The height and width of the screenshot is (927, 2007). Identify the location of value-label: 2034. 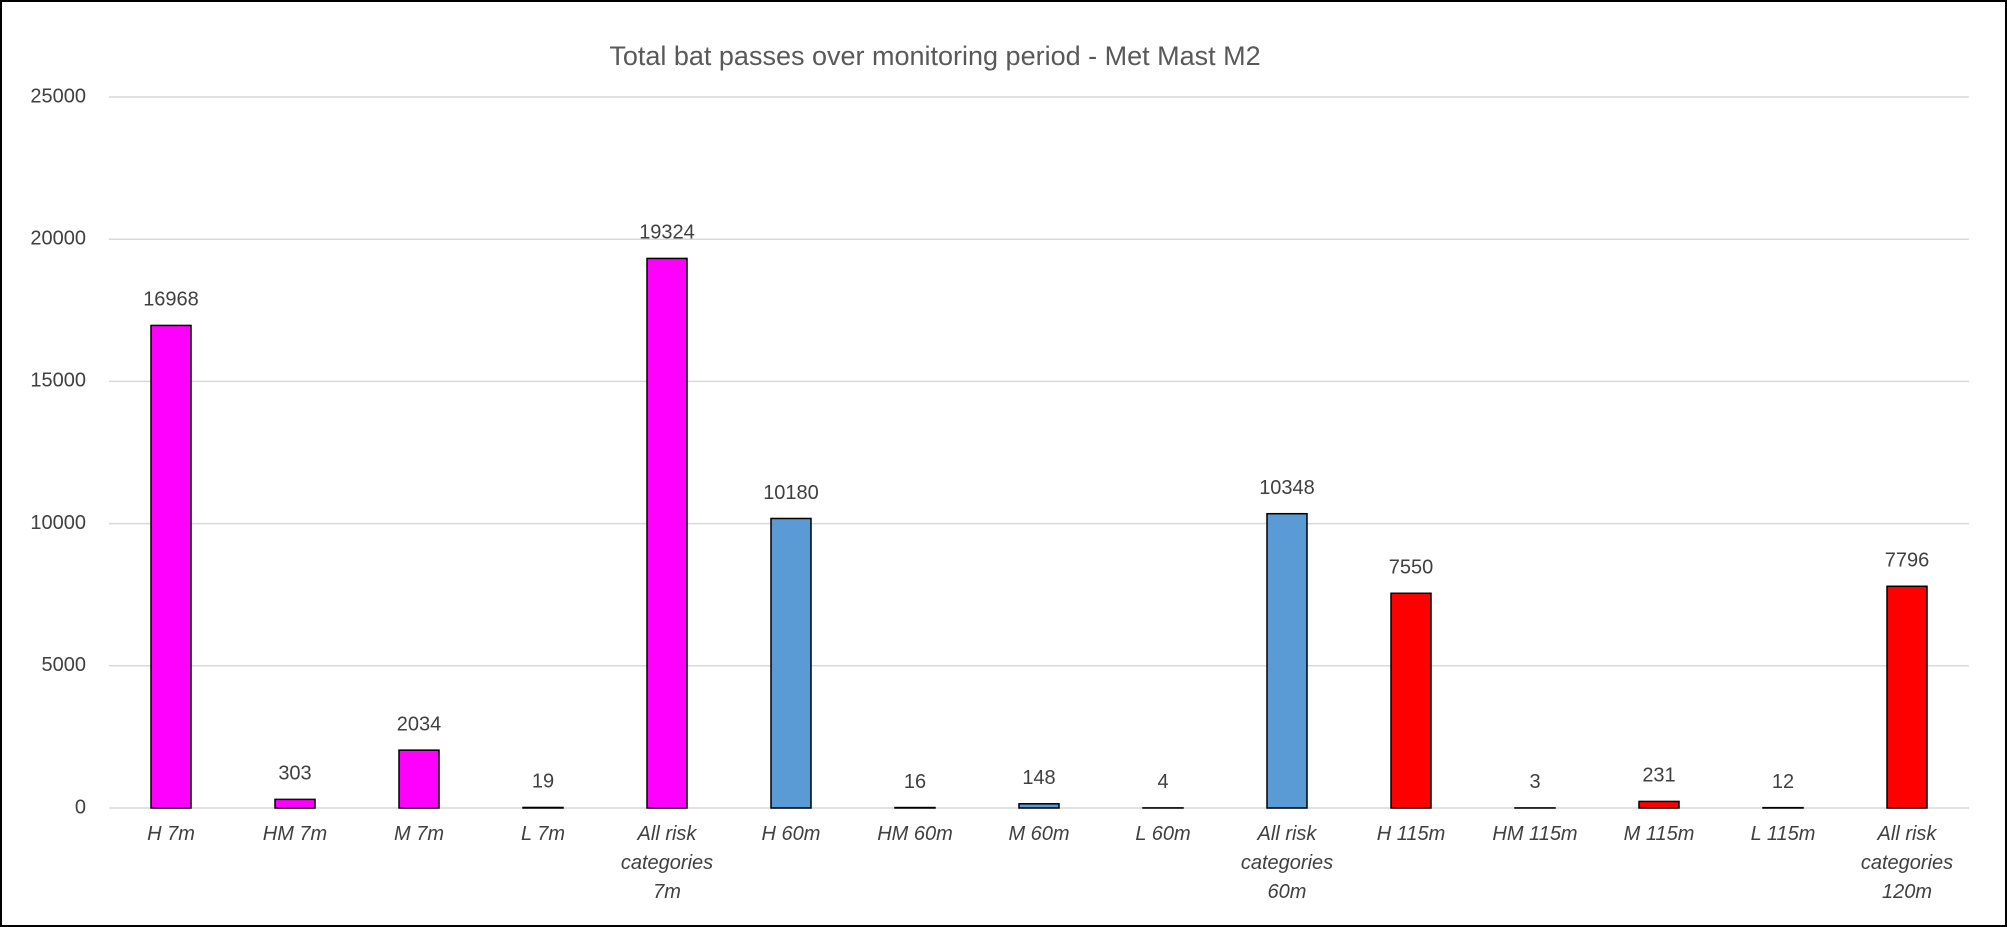
(419, 724).